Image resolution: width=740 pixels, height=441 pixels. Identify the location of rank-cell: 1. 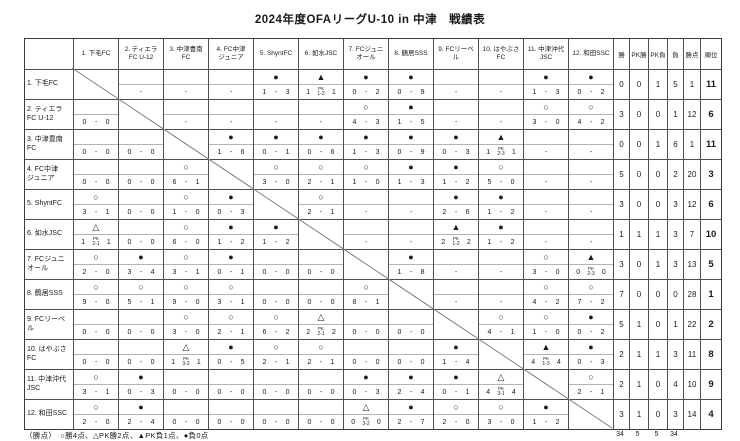
(710, 294).